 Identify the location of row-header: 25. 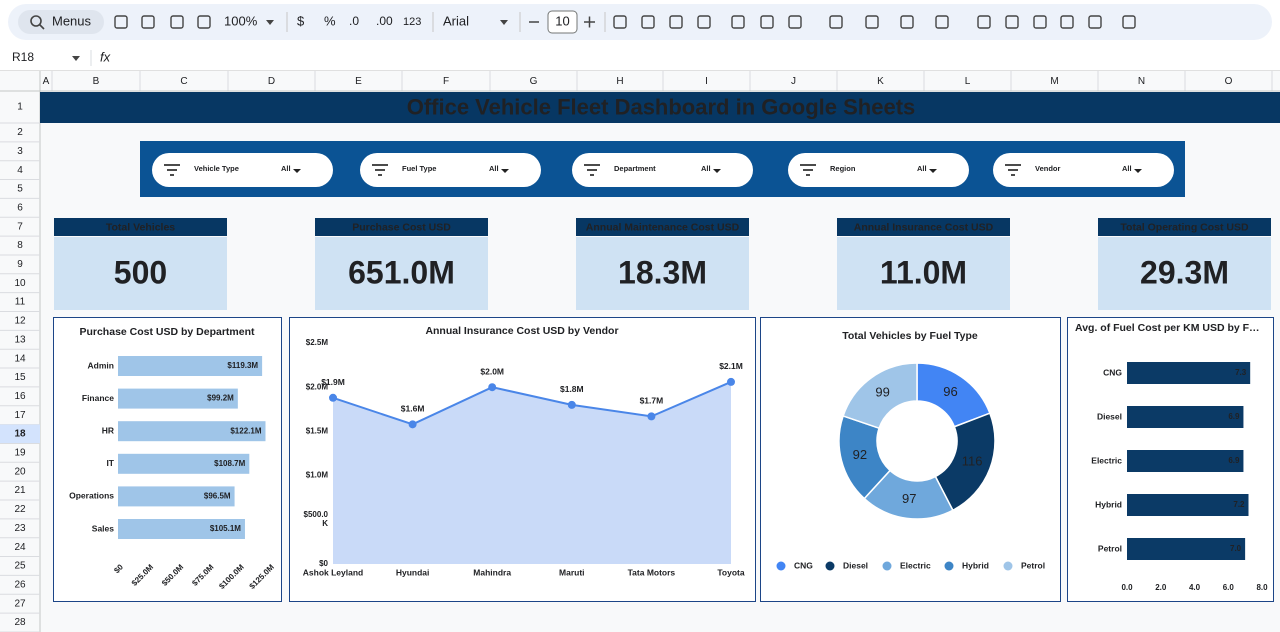
(20, 566).